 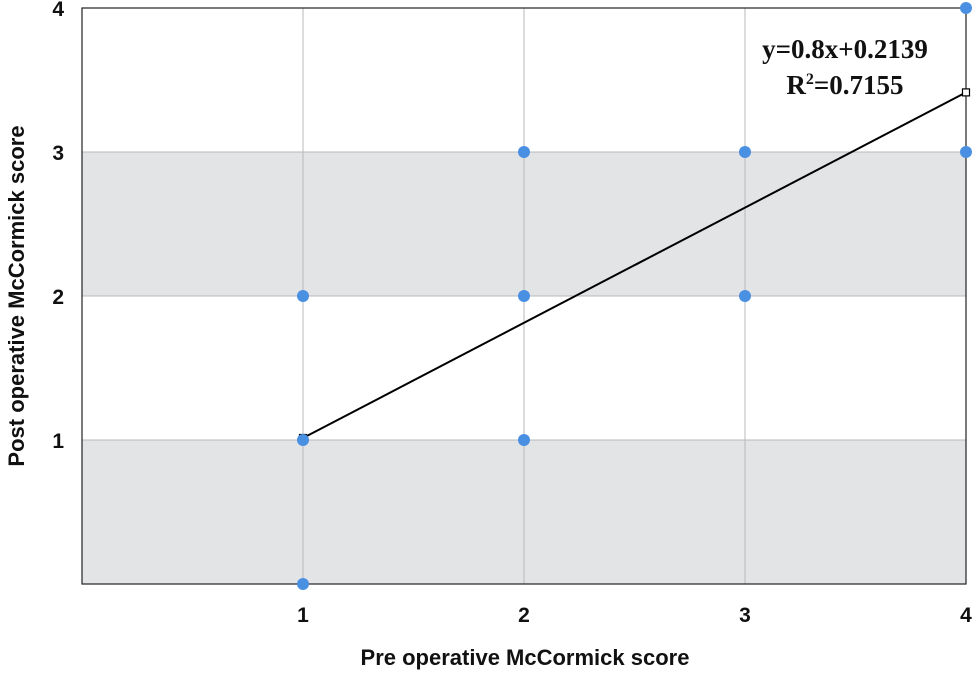 I want to click on y-axis-ticks: 1 2 3 4, so click(x=58, y=226).